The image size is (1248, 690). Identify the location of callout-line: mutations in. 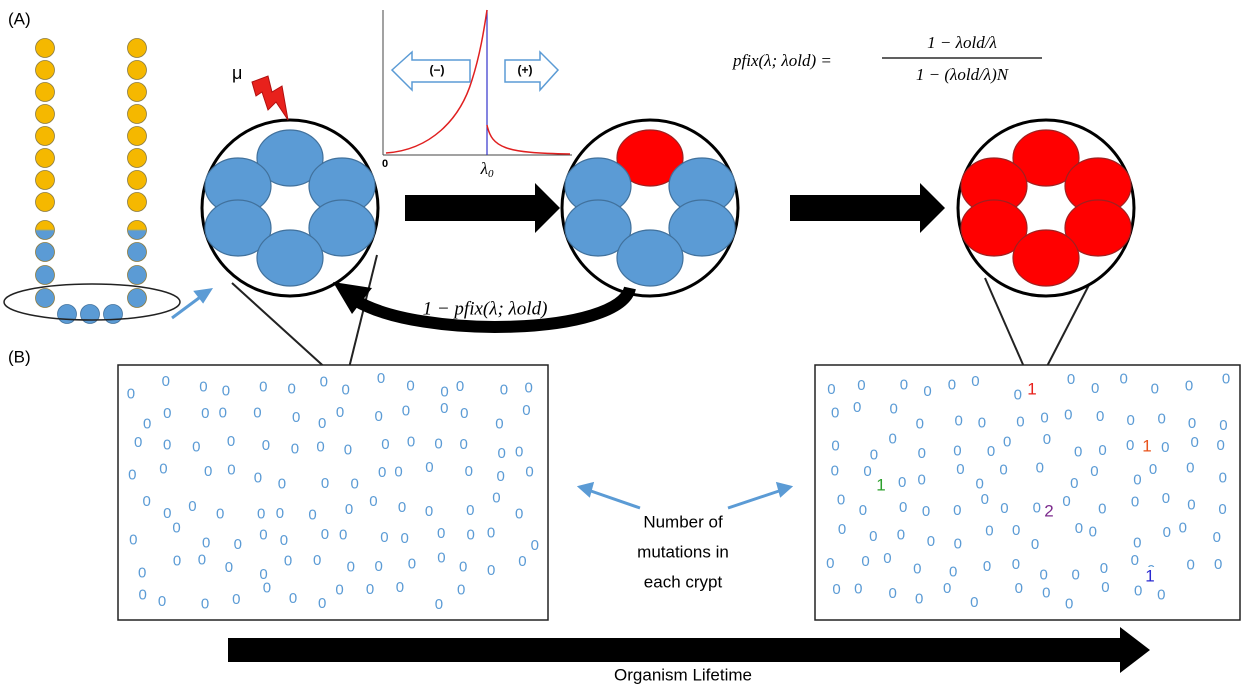
(683, 551).